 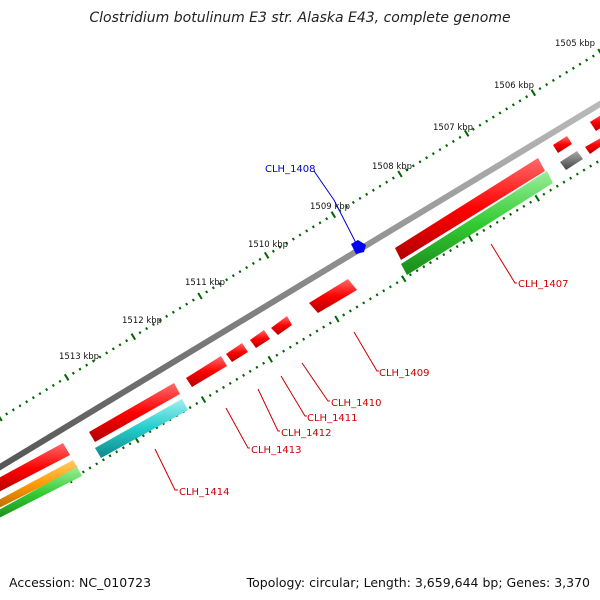 What do you see at coordinates (543, 284) in the screenshot?
I see `gene-label-clh1407: CLH_1407` at bounding box center [543, 284].